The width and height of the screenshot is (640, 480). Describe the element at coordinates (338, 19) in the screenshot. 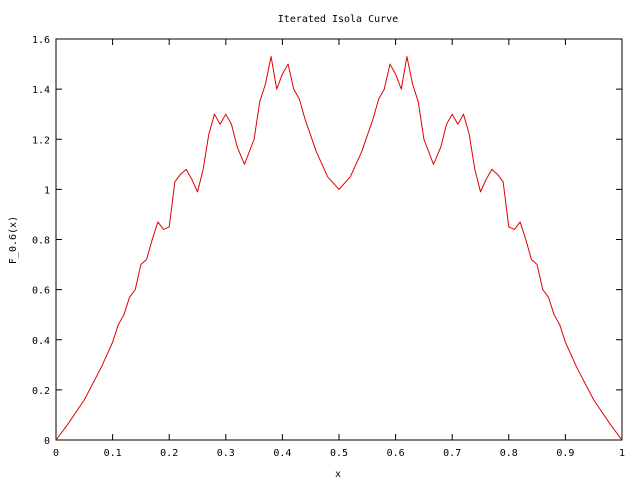

I see `chart-title: Iterated Isola Curve` at that location.